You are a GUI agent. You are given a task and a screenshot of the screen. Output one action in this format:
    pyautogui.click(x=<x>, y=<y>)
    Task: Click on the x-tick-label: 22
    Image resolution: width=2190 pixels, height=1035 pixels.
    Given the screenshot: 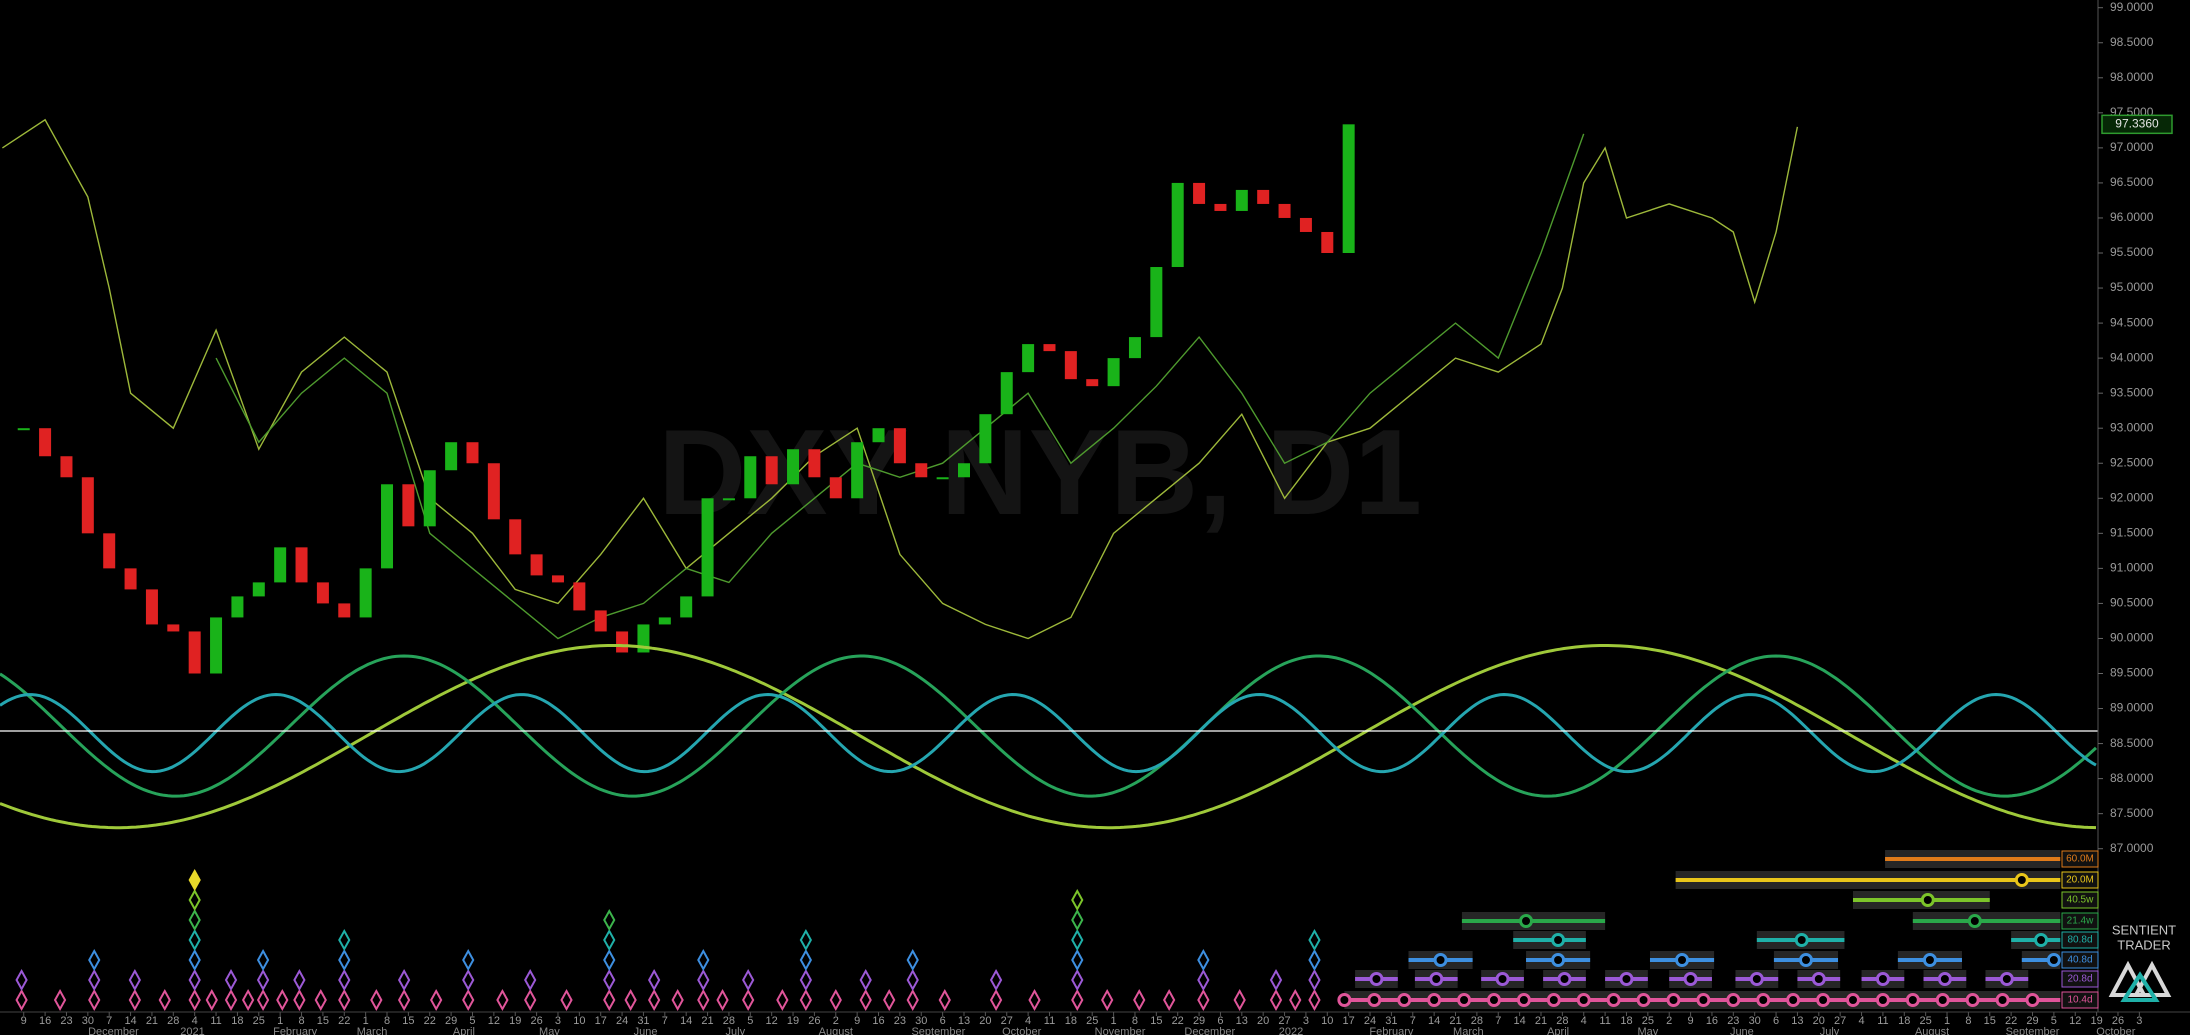 What is the action you would take?
    pyautogui.click(x=430, y=1021)
    